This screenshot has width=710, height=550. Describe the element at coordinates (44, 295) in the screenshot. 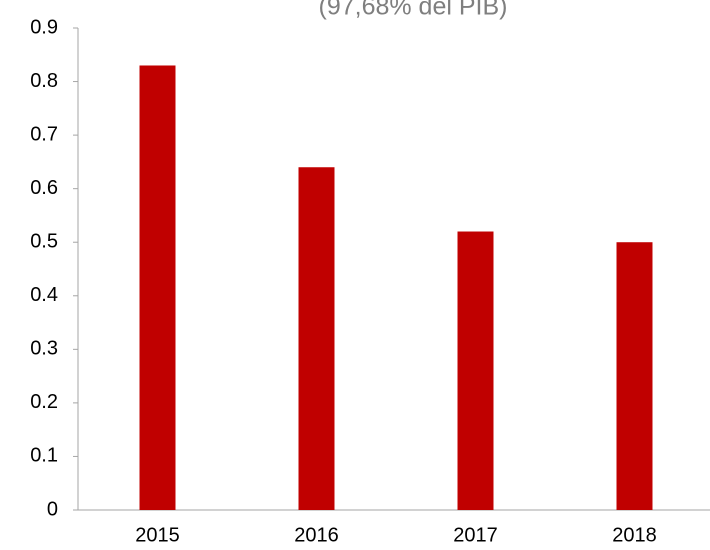

I see `y-tick-label: 0.4` at that location.